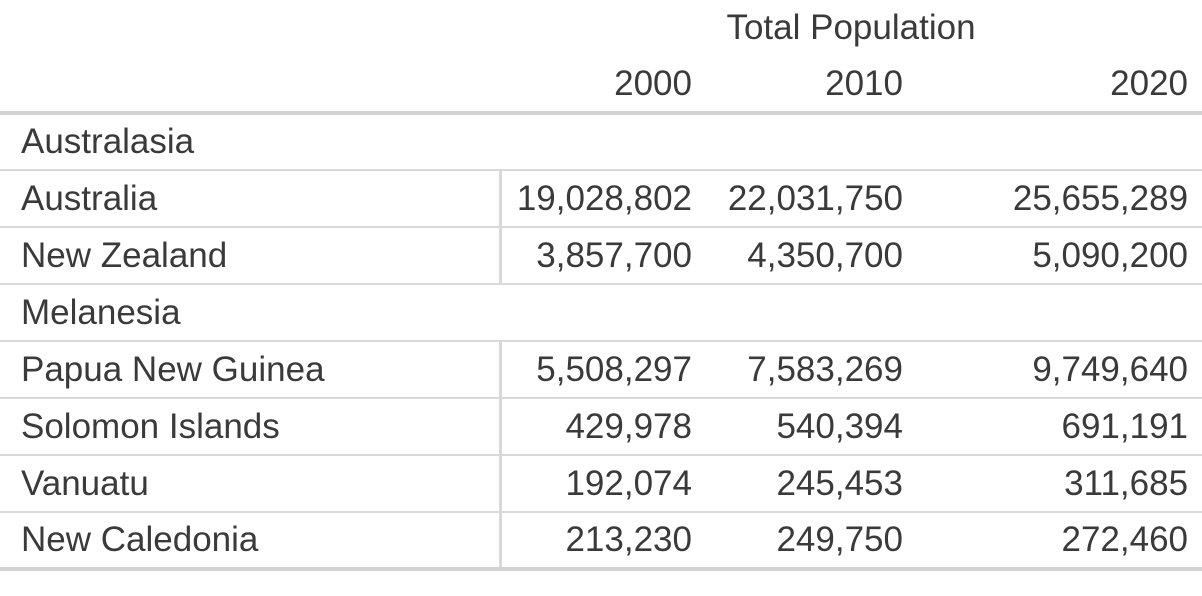 The width and height of the screenshot is (1202, 596). Describe the element at coordinates (251, 369) in the screenshot. I see `country-name: Papua New Guinea` at that location.